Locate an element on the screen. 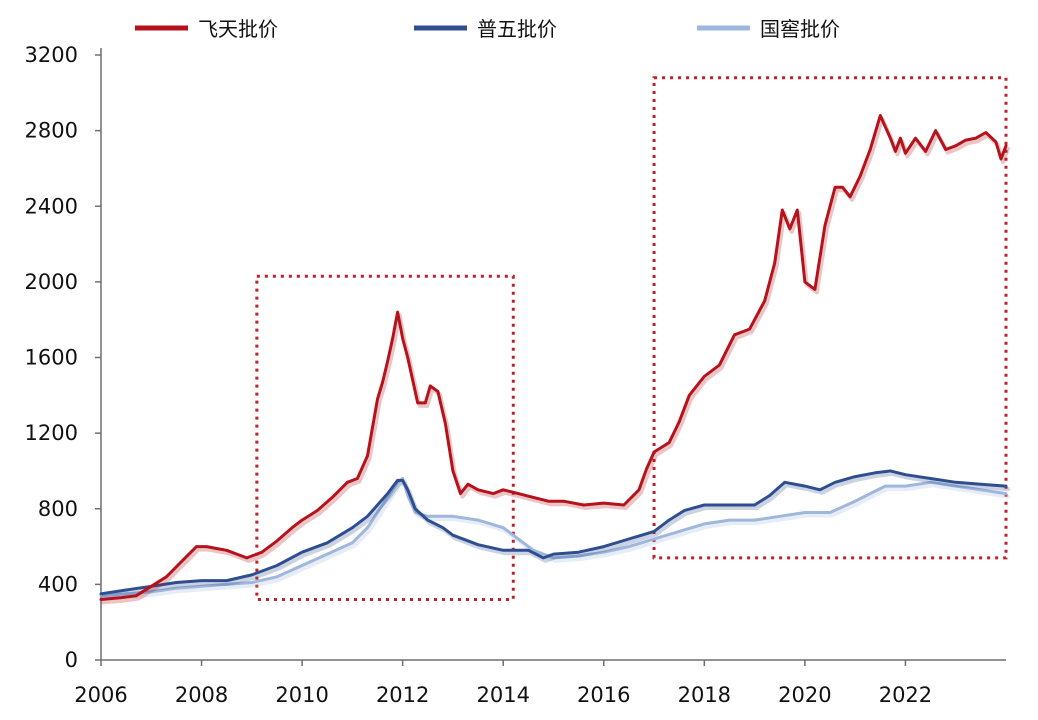 Image resolution: width=1038 pixels, height=720 pixels. y-tick-label: 3200 is located at coordinates (51, 55).